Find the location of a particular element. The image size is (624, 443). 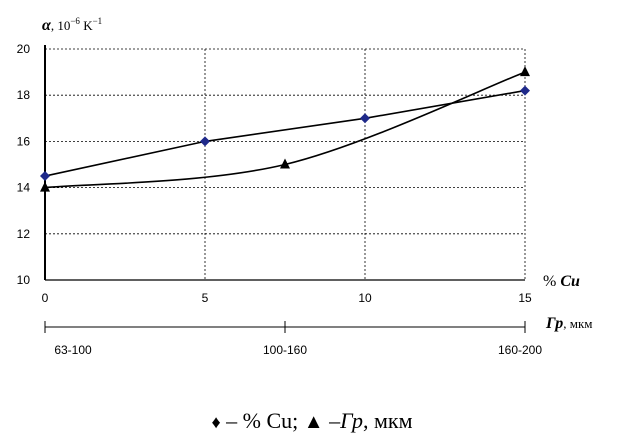

legend: ♦ – % Cu; ▲ –Гр, мкм is located at coordinates (311, 420).